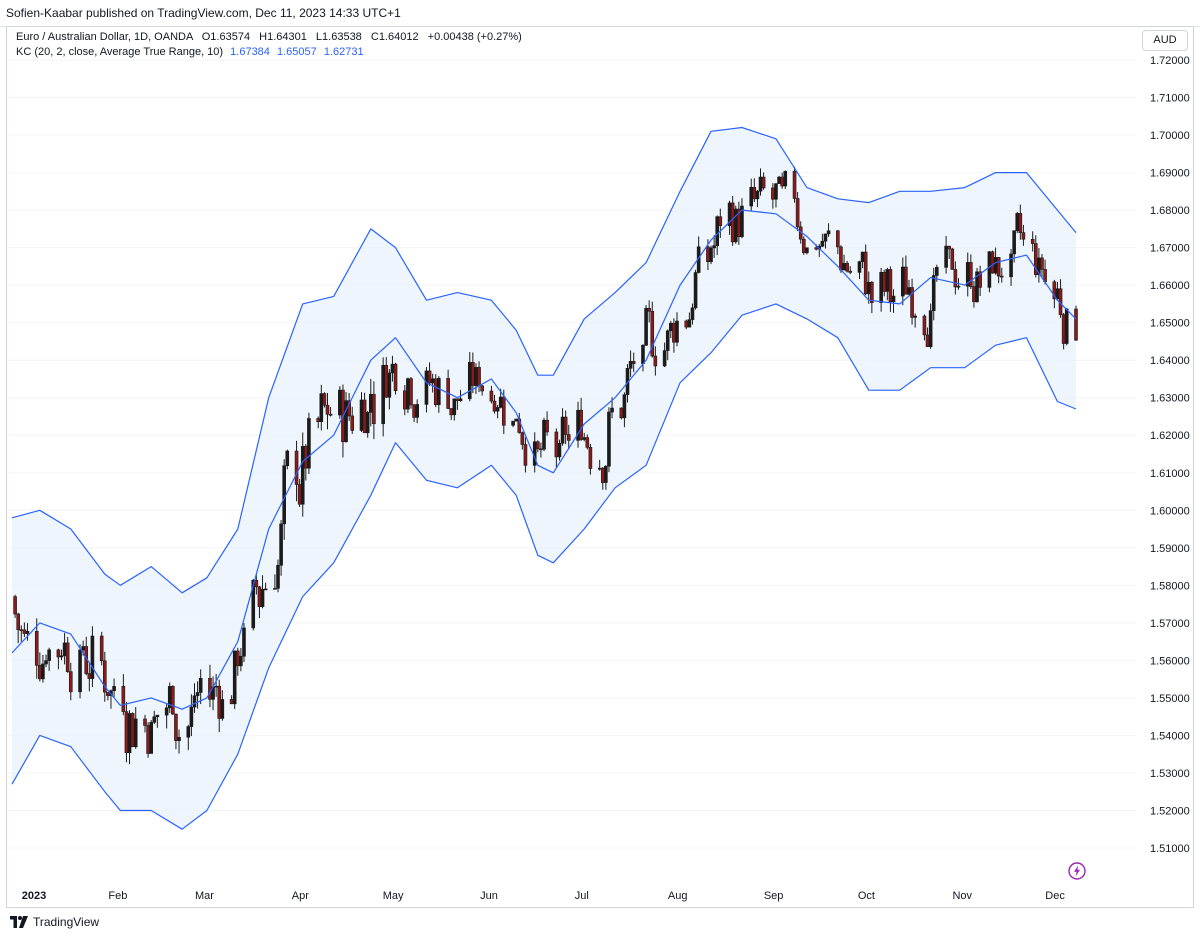 The width and height of the screenshot is (1200, 939). Describe the element at coordinates (226, 37) in the screenshot. I see `open-value: O1.63574` at that location.